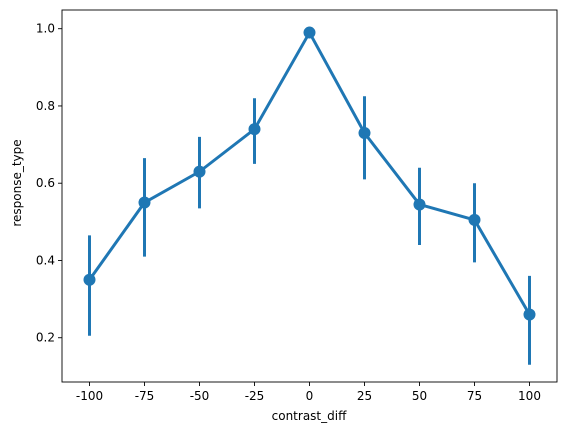 The width and height of the screenshot is (567, 433). Describe the element at coordinates (45, 29) in the screenshot. I see `y-tick-label: 1.0` at that location.